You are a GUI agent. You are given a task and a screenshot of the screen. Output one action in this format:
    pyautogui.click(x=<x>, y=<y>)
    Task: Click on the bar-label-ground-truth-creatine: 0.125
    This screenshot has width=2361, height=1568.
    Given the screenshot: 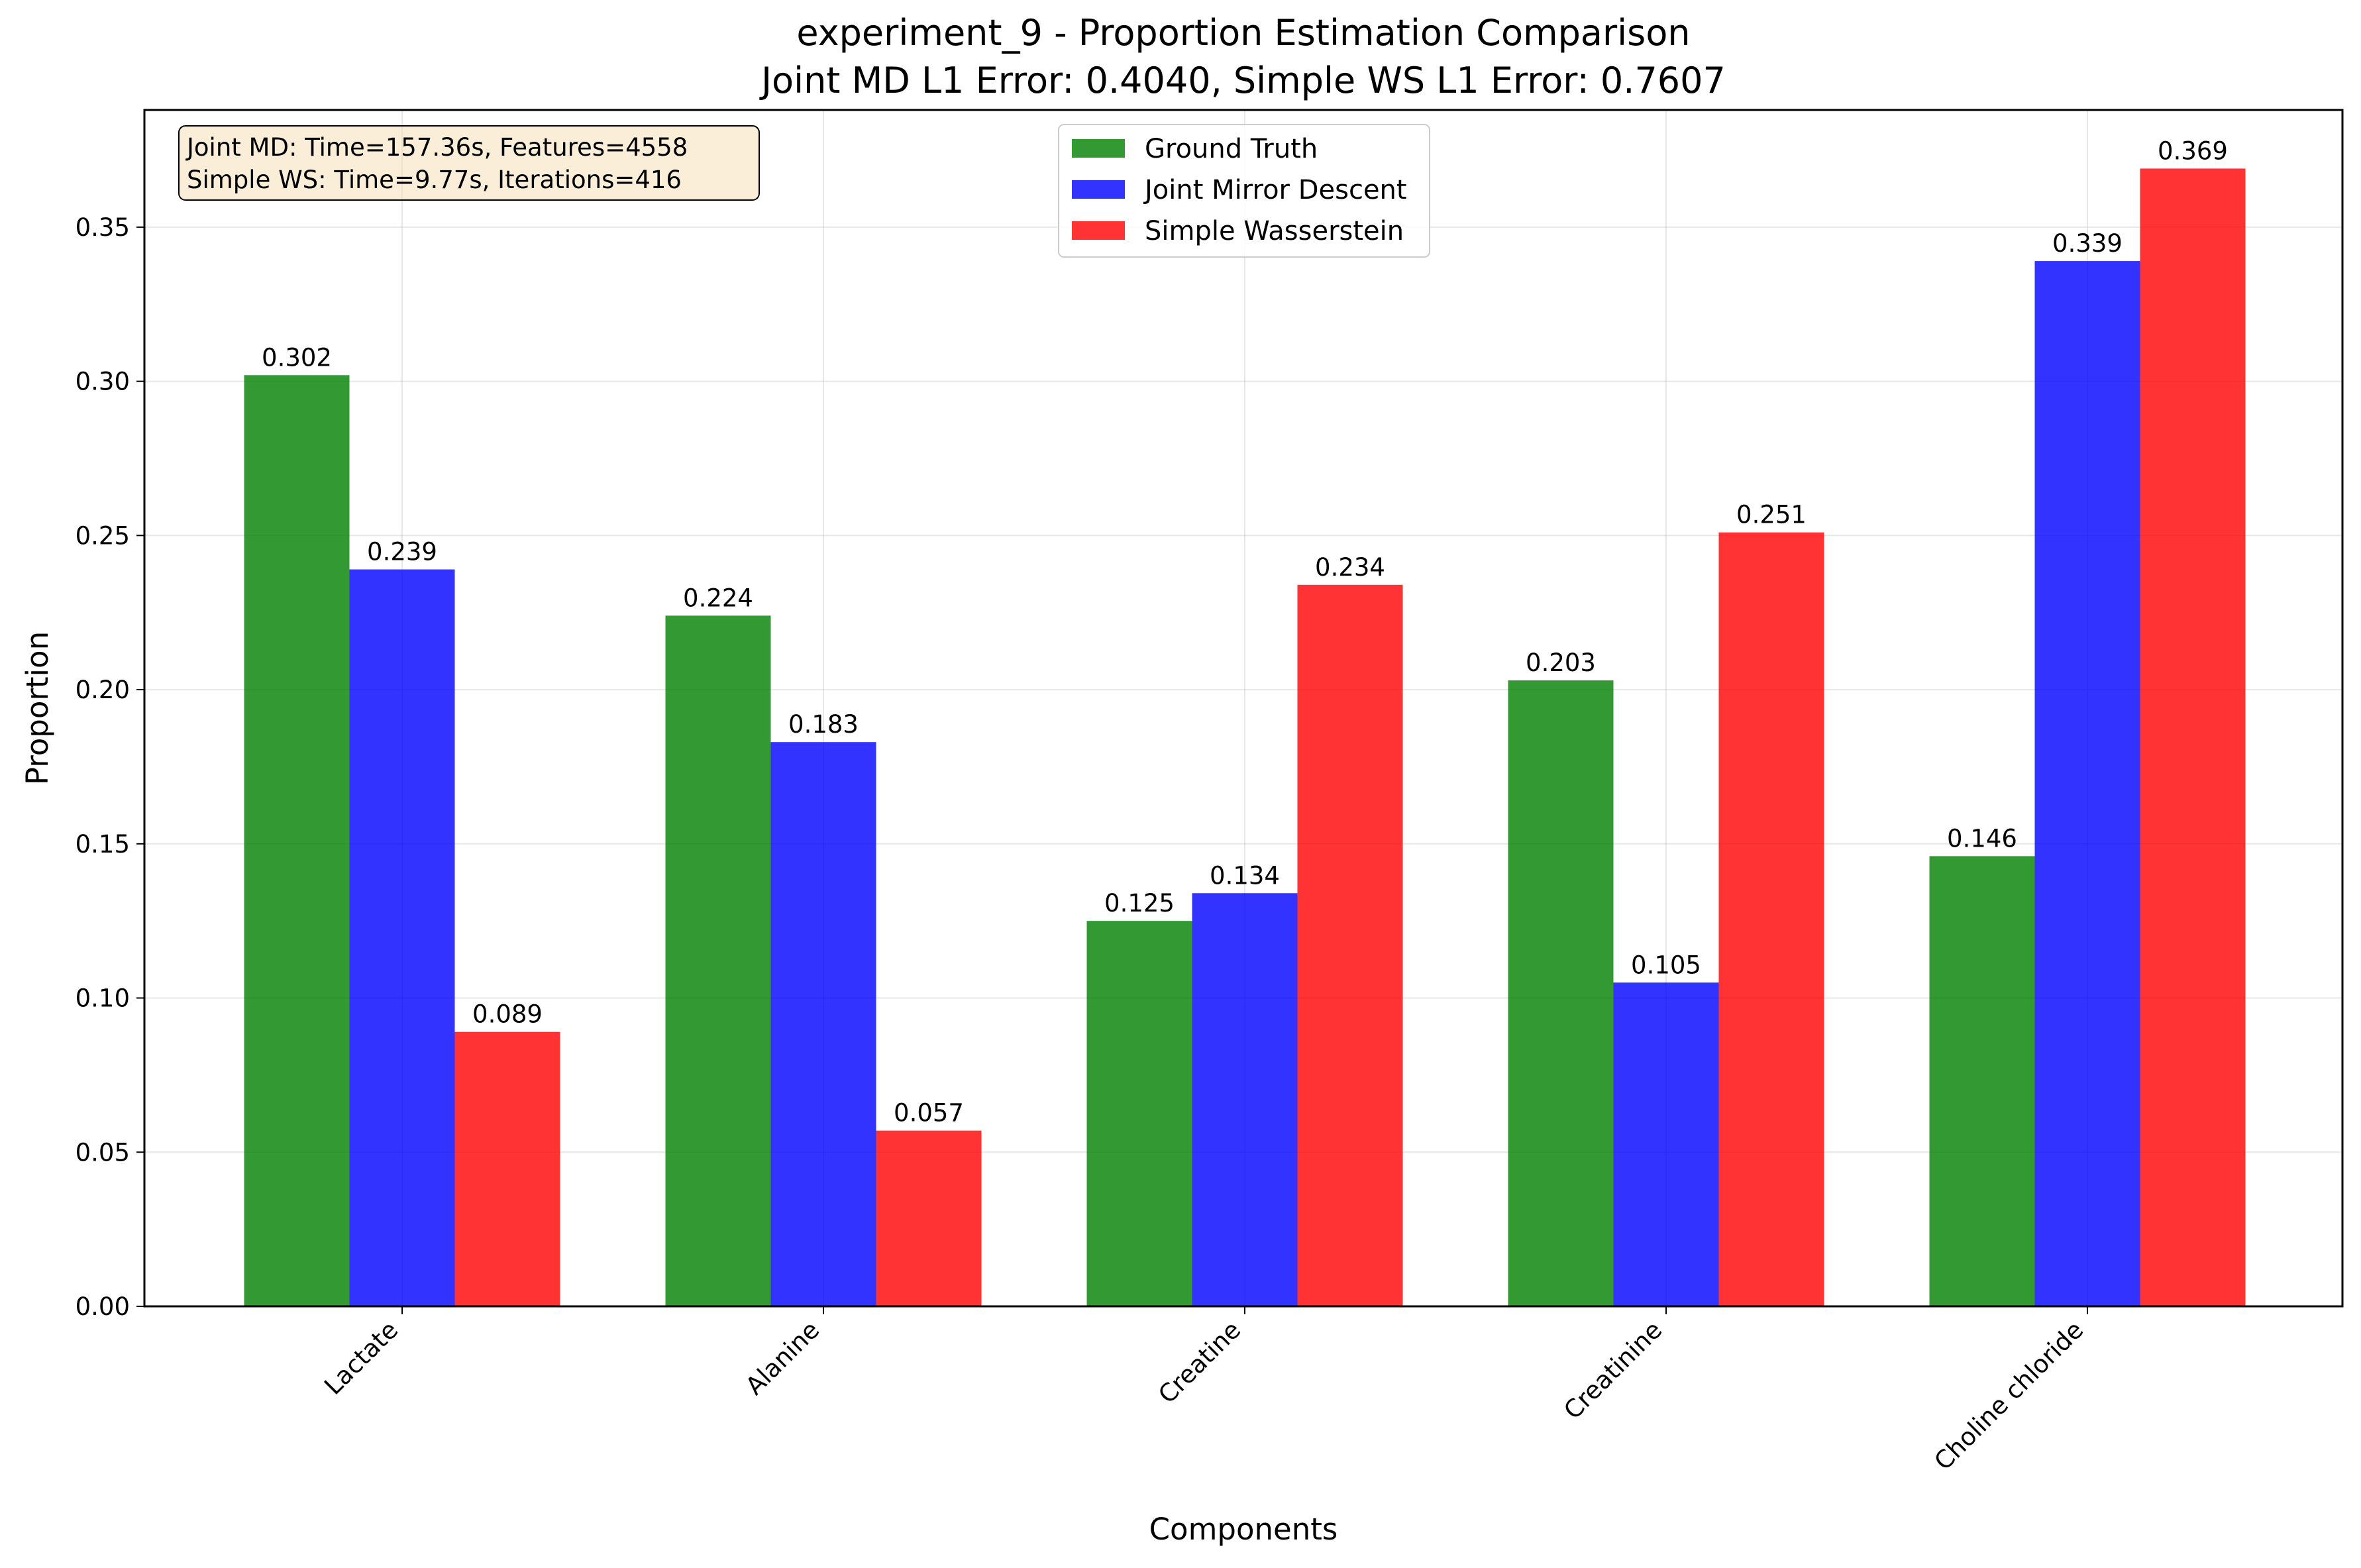 What is the action you would take?
    pyautogui.click(x=1139, y=903)
    